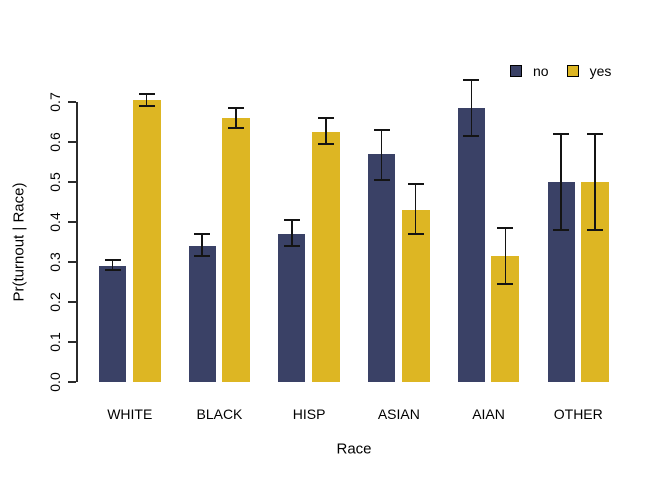  I want to click on legend-label-no: no, so click(541, 71).